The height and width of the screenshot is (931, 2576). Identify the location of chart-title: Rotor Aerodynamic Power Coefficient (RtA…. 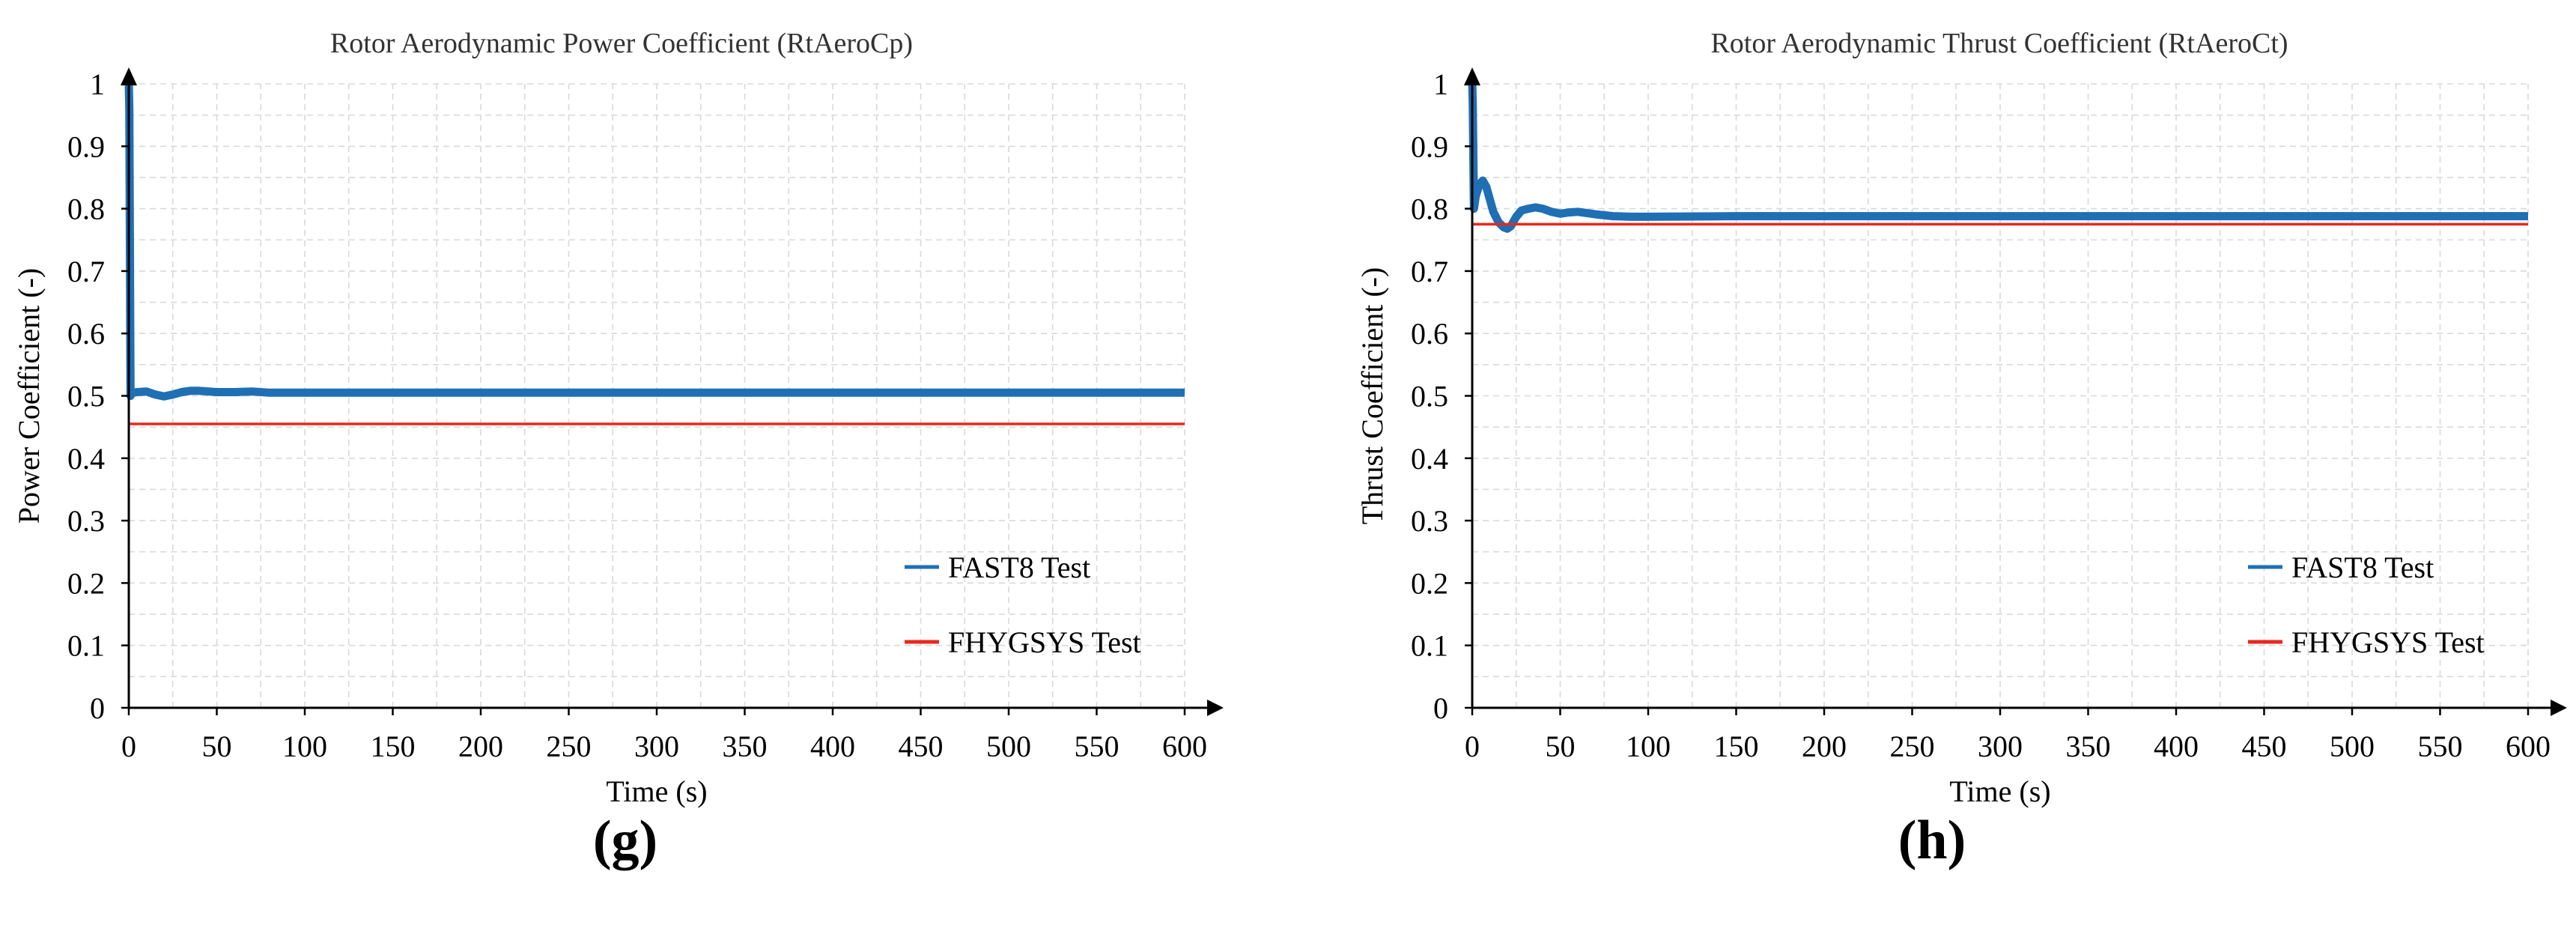
(621, 44).